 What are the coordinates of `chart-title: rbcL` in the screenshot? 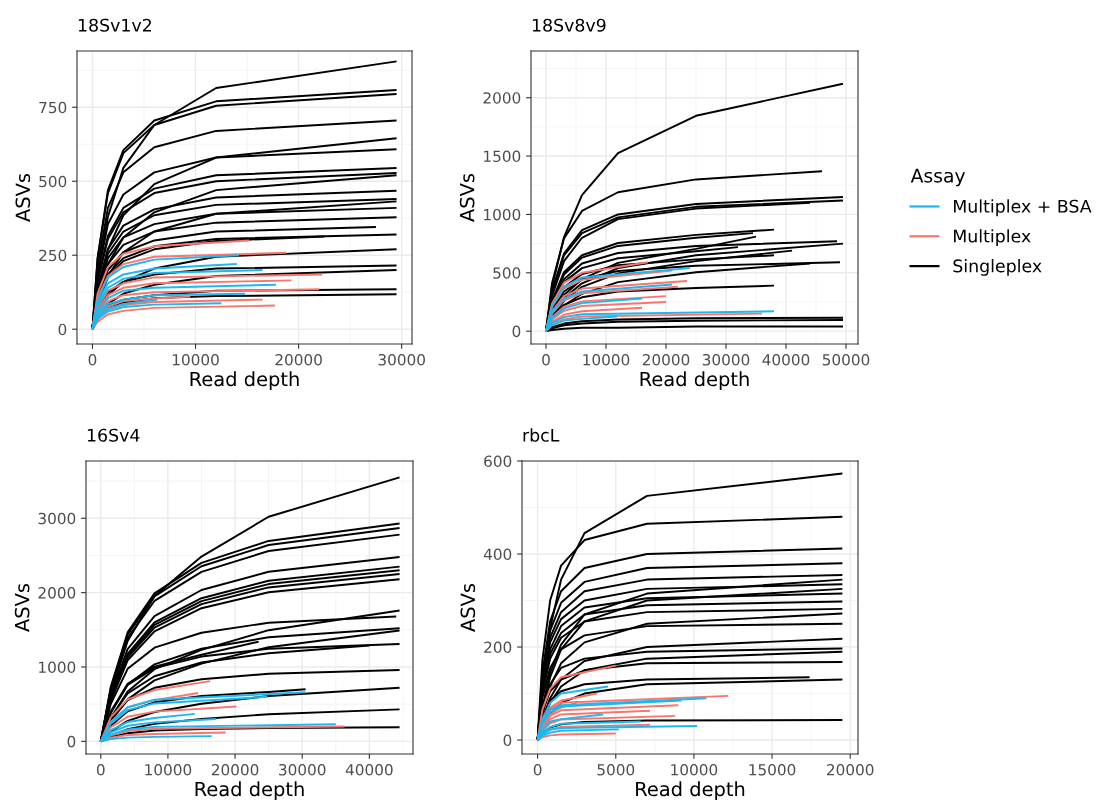 It's located at (541, 435).